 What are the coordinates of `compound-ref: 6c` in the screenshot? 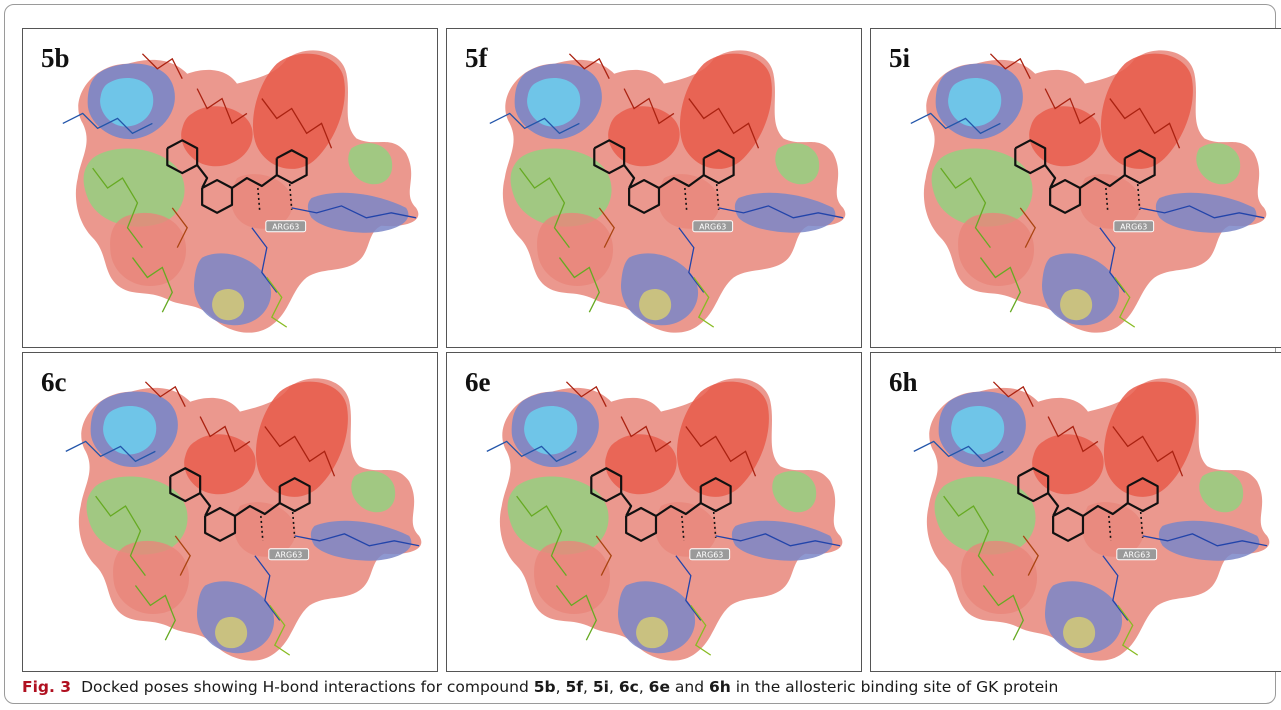 It's located at (628, 687).